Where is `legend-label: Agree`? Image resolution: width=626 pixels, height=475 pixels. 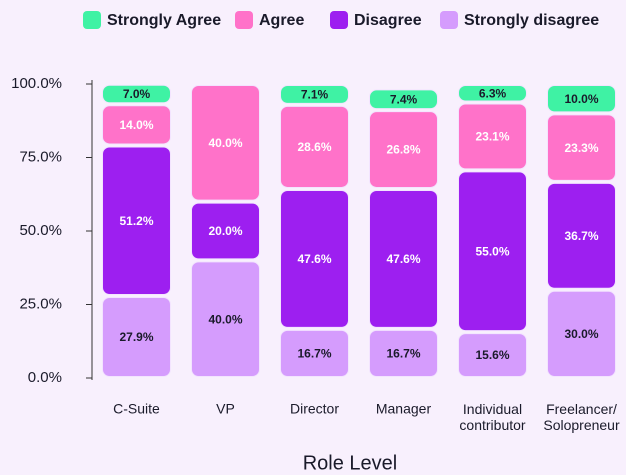
legend-label: Agree is located at coordinates (281, 20).